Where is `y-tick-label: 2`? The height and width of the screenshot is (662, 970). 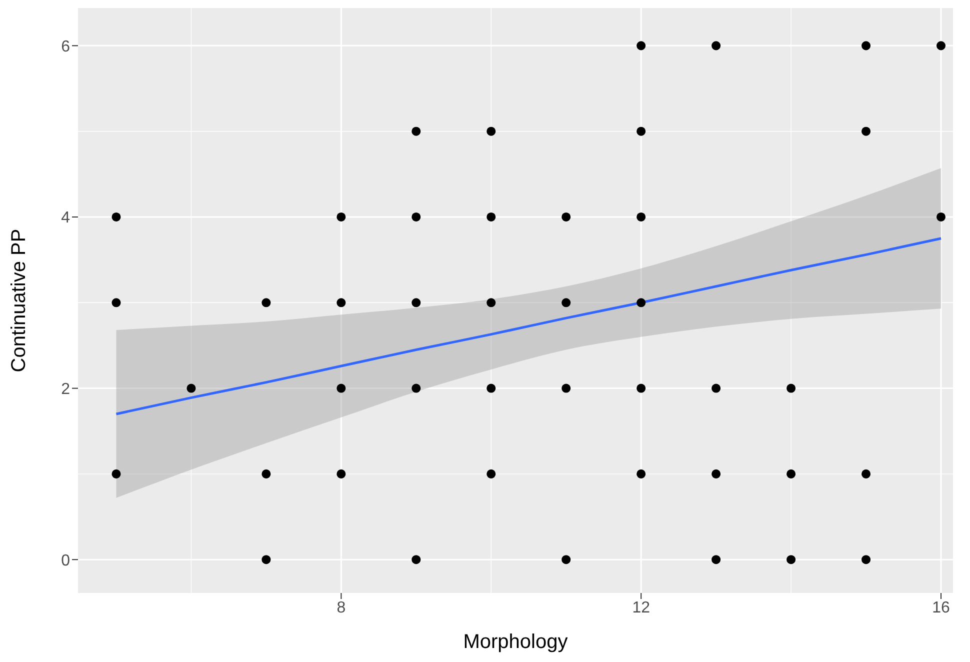
y-tick-label: 2 is located at coordinates (65, 389).